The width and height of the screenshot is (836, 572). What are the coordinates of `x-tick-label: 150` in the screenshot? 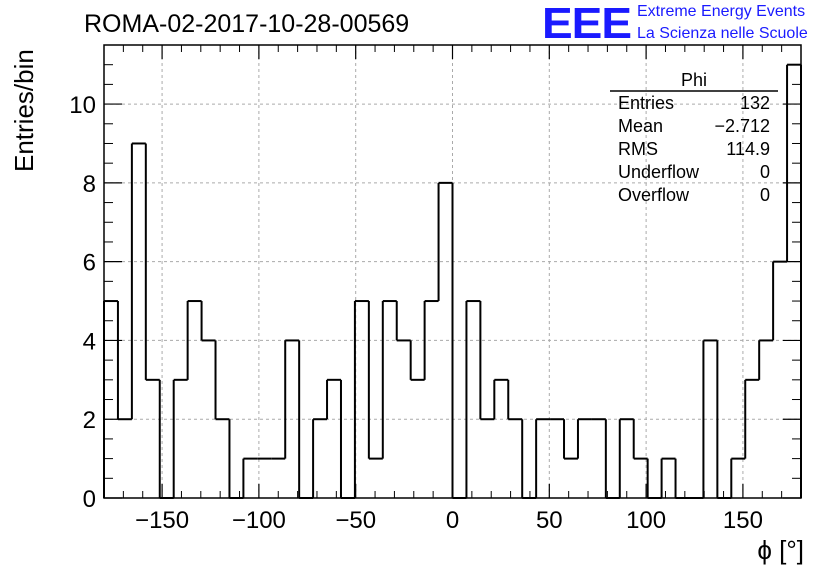 It's located at (743, 520).